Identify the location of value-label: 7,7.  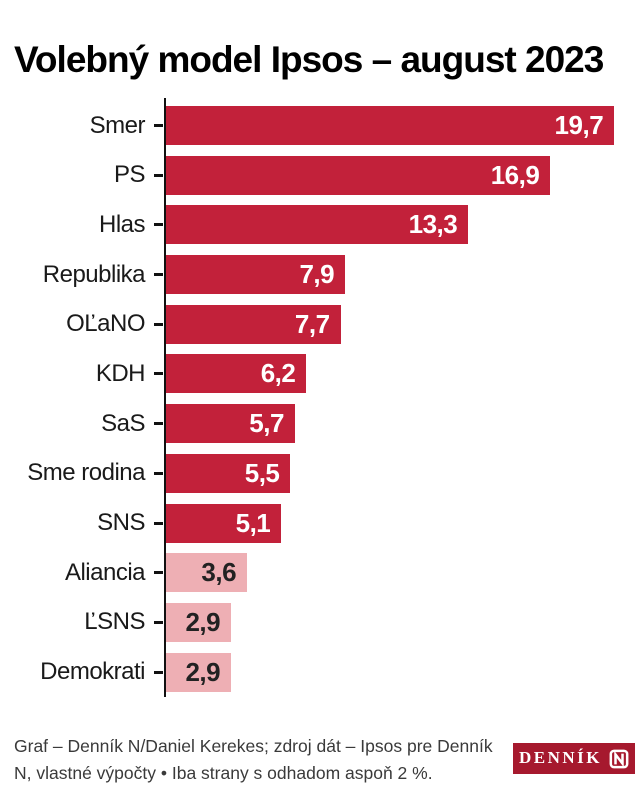
(312, 323).